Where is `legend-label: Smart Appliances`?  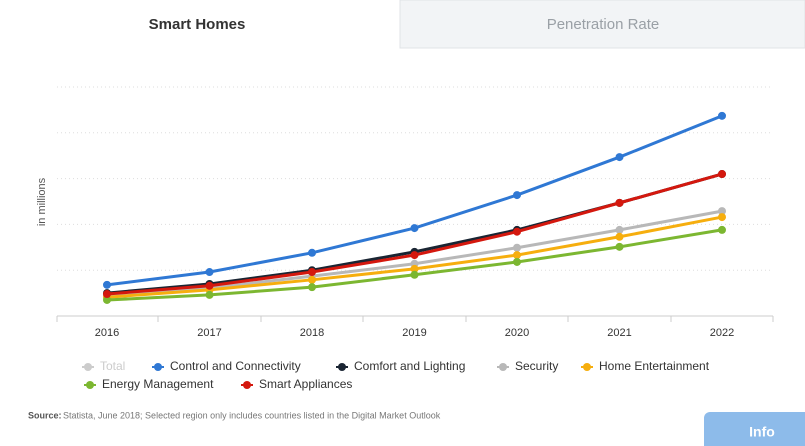 legend-label: Smart Appliances is located at coordinates (305, 384).